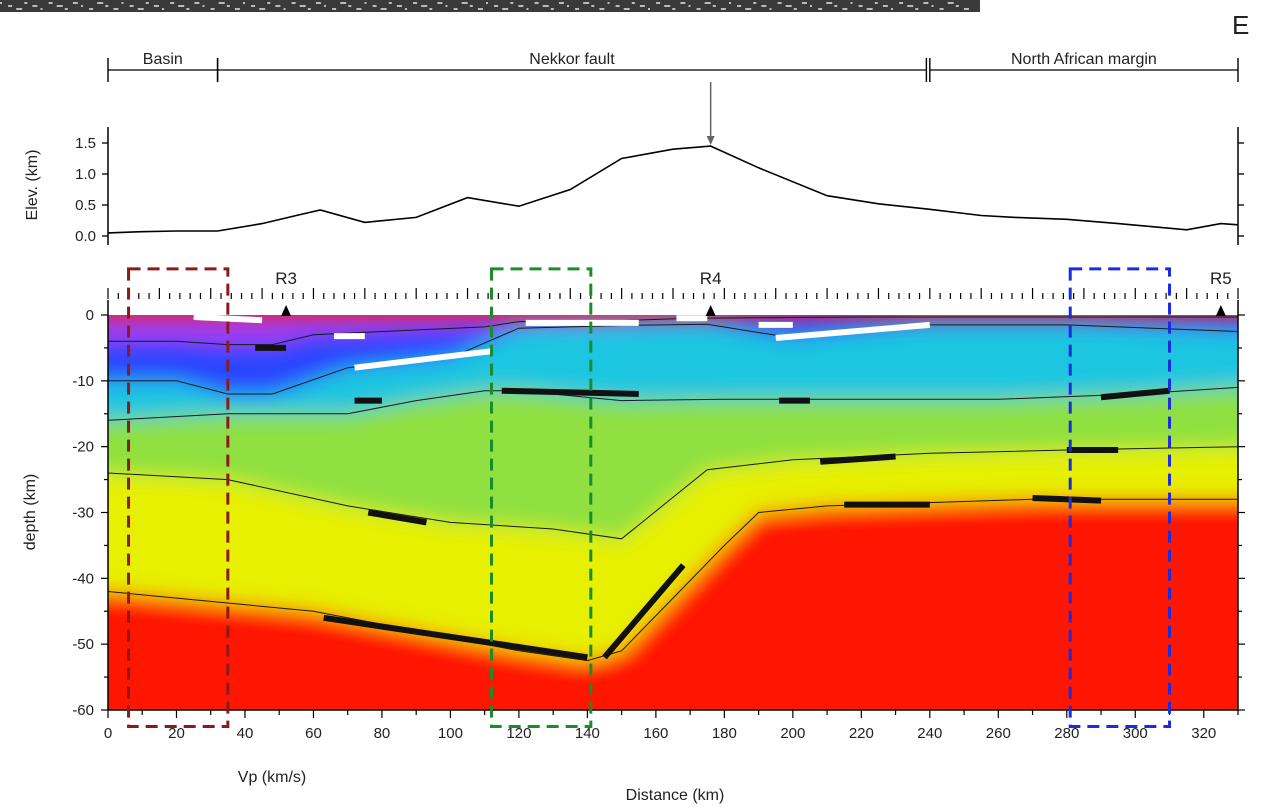  What do you see at coordinates (572, 66) in the screenshot?
I see `region-bracket: Nekkor fault` at bounding box center [572, 66].